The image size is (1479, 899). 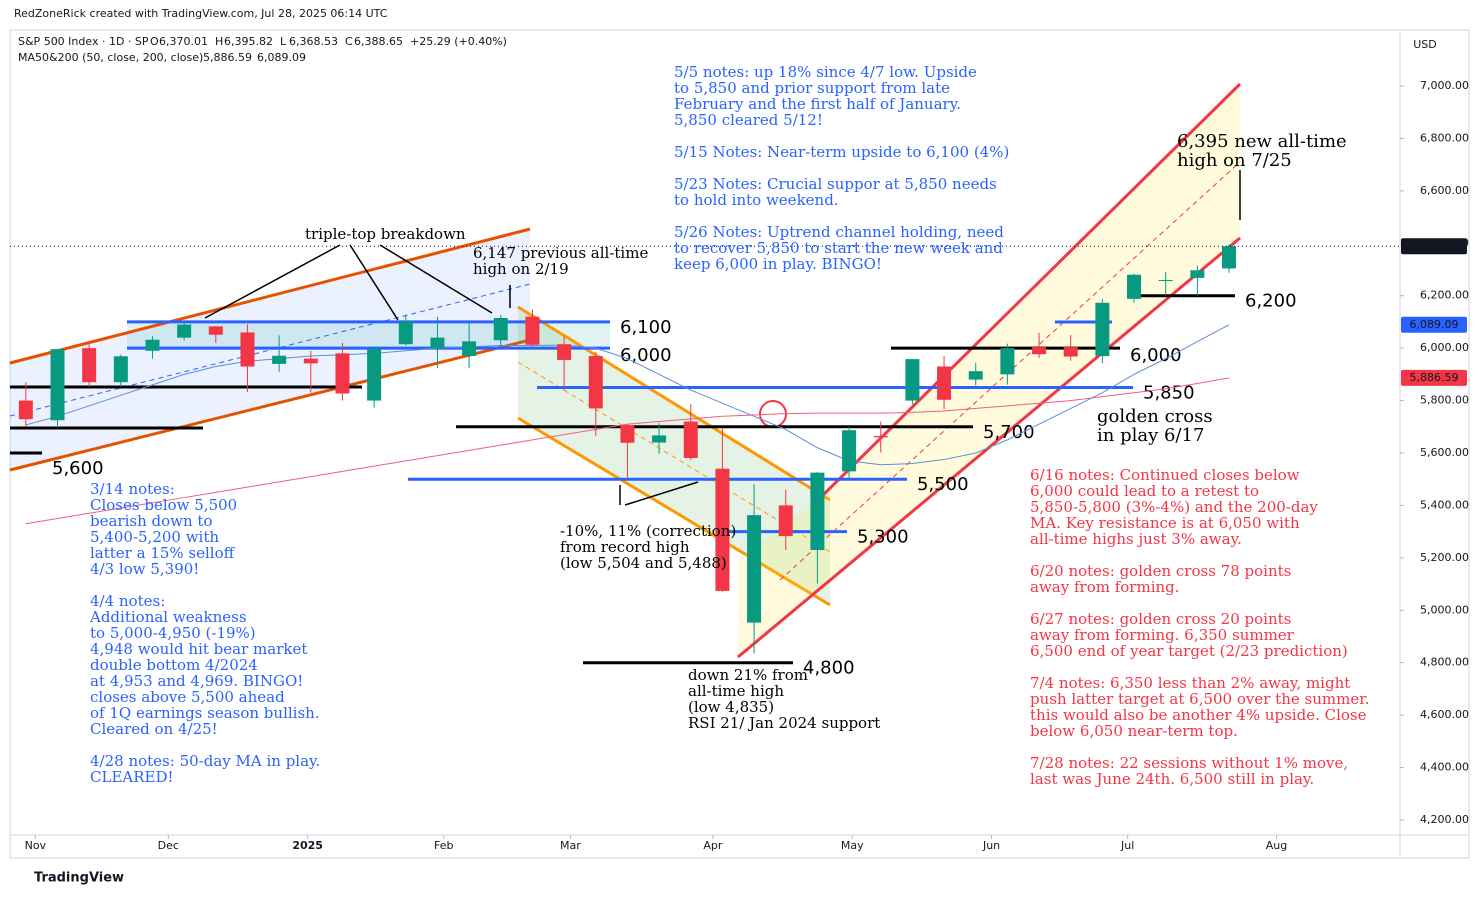 What do you see at coordinates (1165, 523) in the screenshot?
I see `annotation: MA. Key resistance is at 6,050 with` at bounding box center [1165, 523].